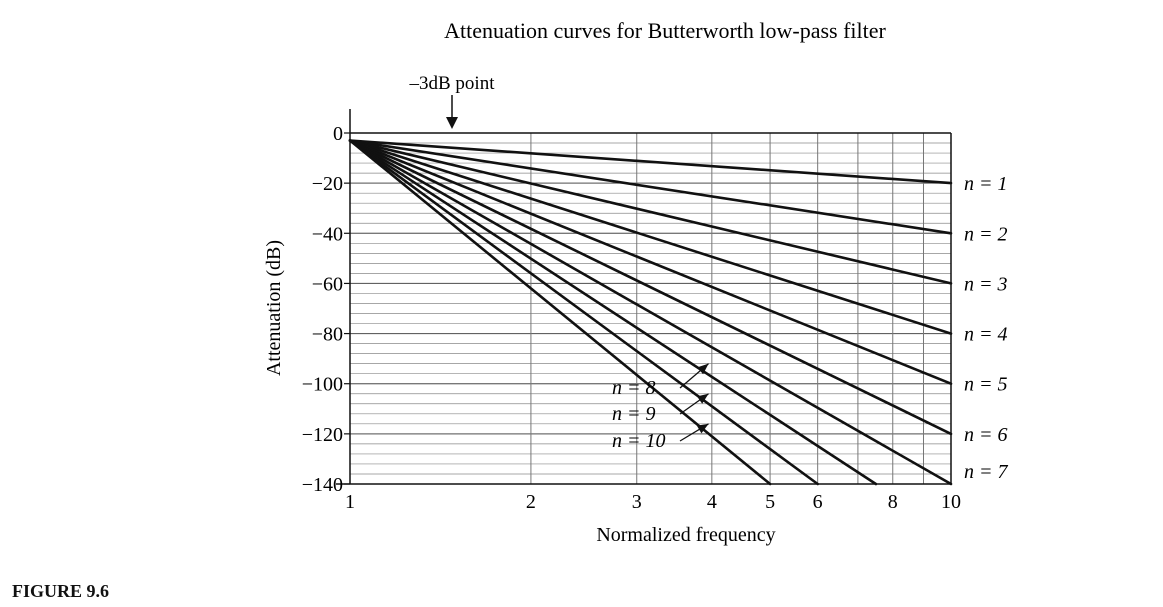  I want to click on x-tick-label: 5, so click(770, 502).